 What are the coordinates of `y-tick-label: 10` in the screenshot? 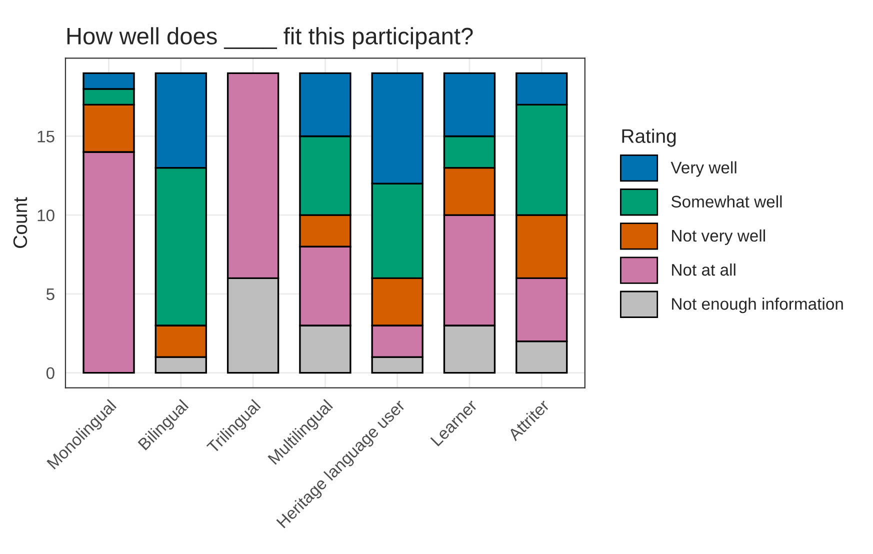 It's located at (46, 216).